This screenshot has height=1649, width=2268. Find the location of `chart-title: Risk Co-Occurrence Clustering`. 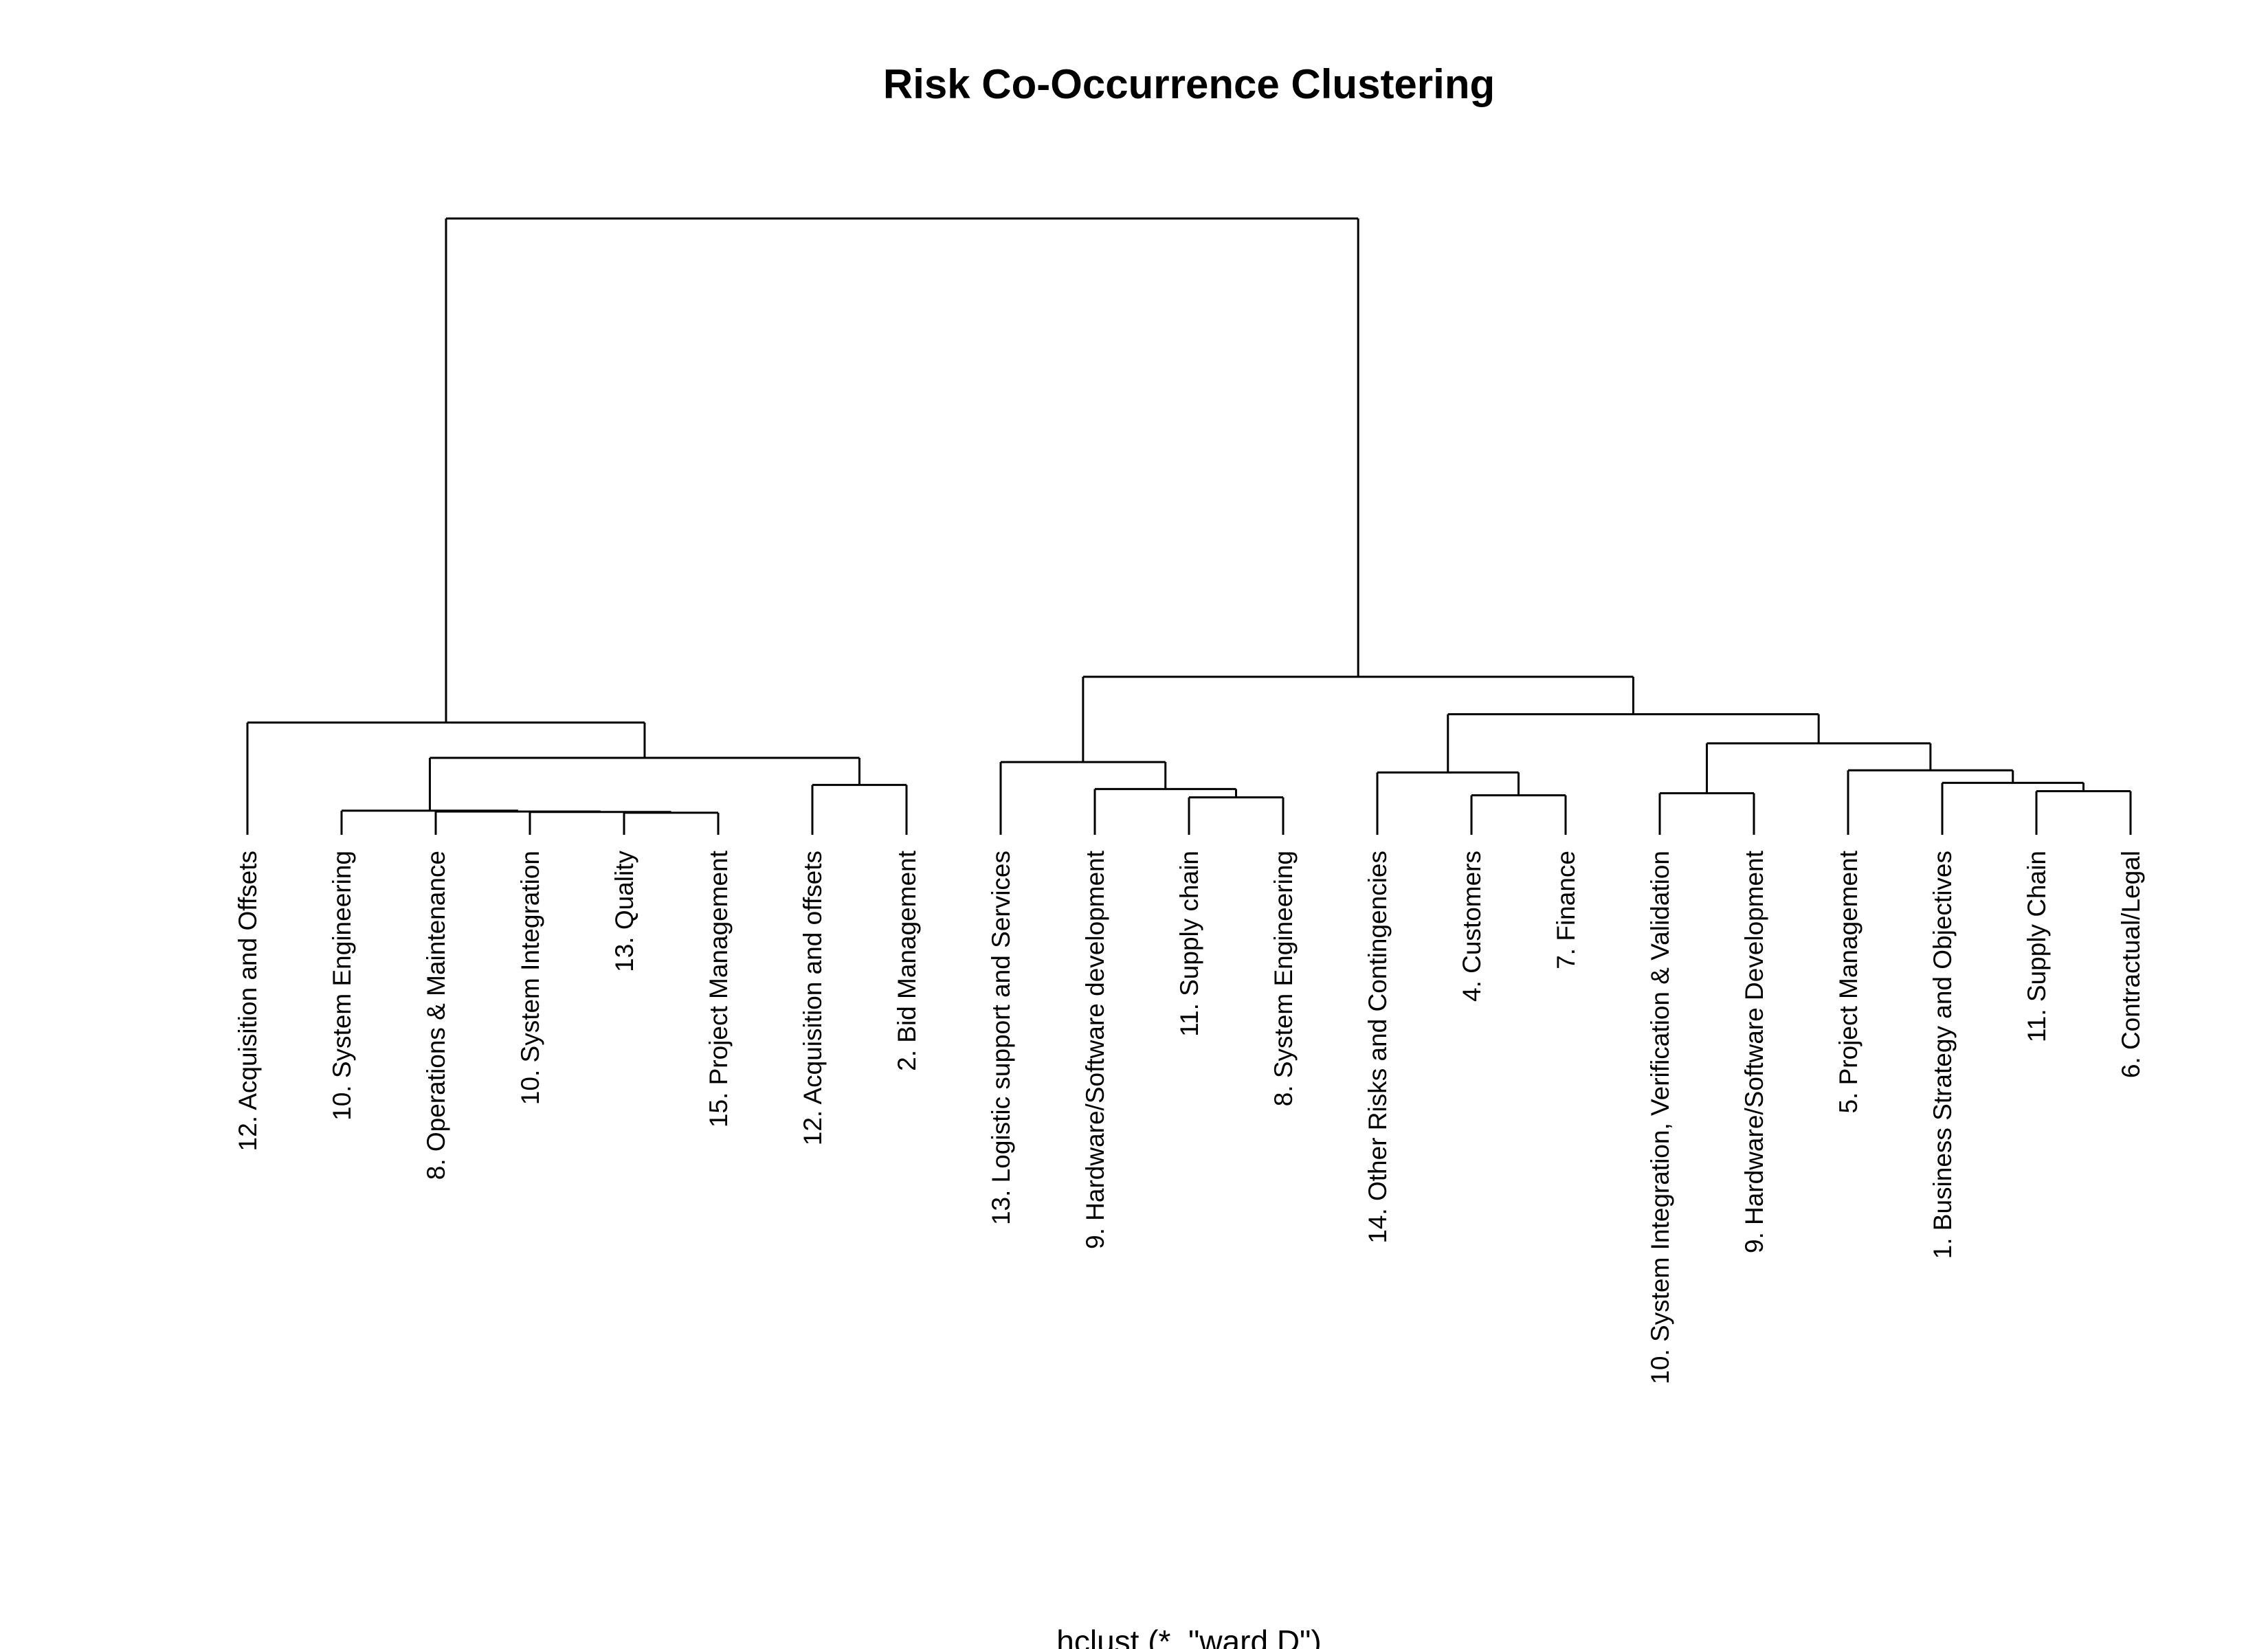

chart-title: Risk Co-Occurrence Clustering is located at coordinates (1189, 84).